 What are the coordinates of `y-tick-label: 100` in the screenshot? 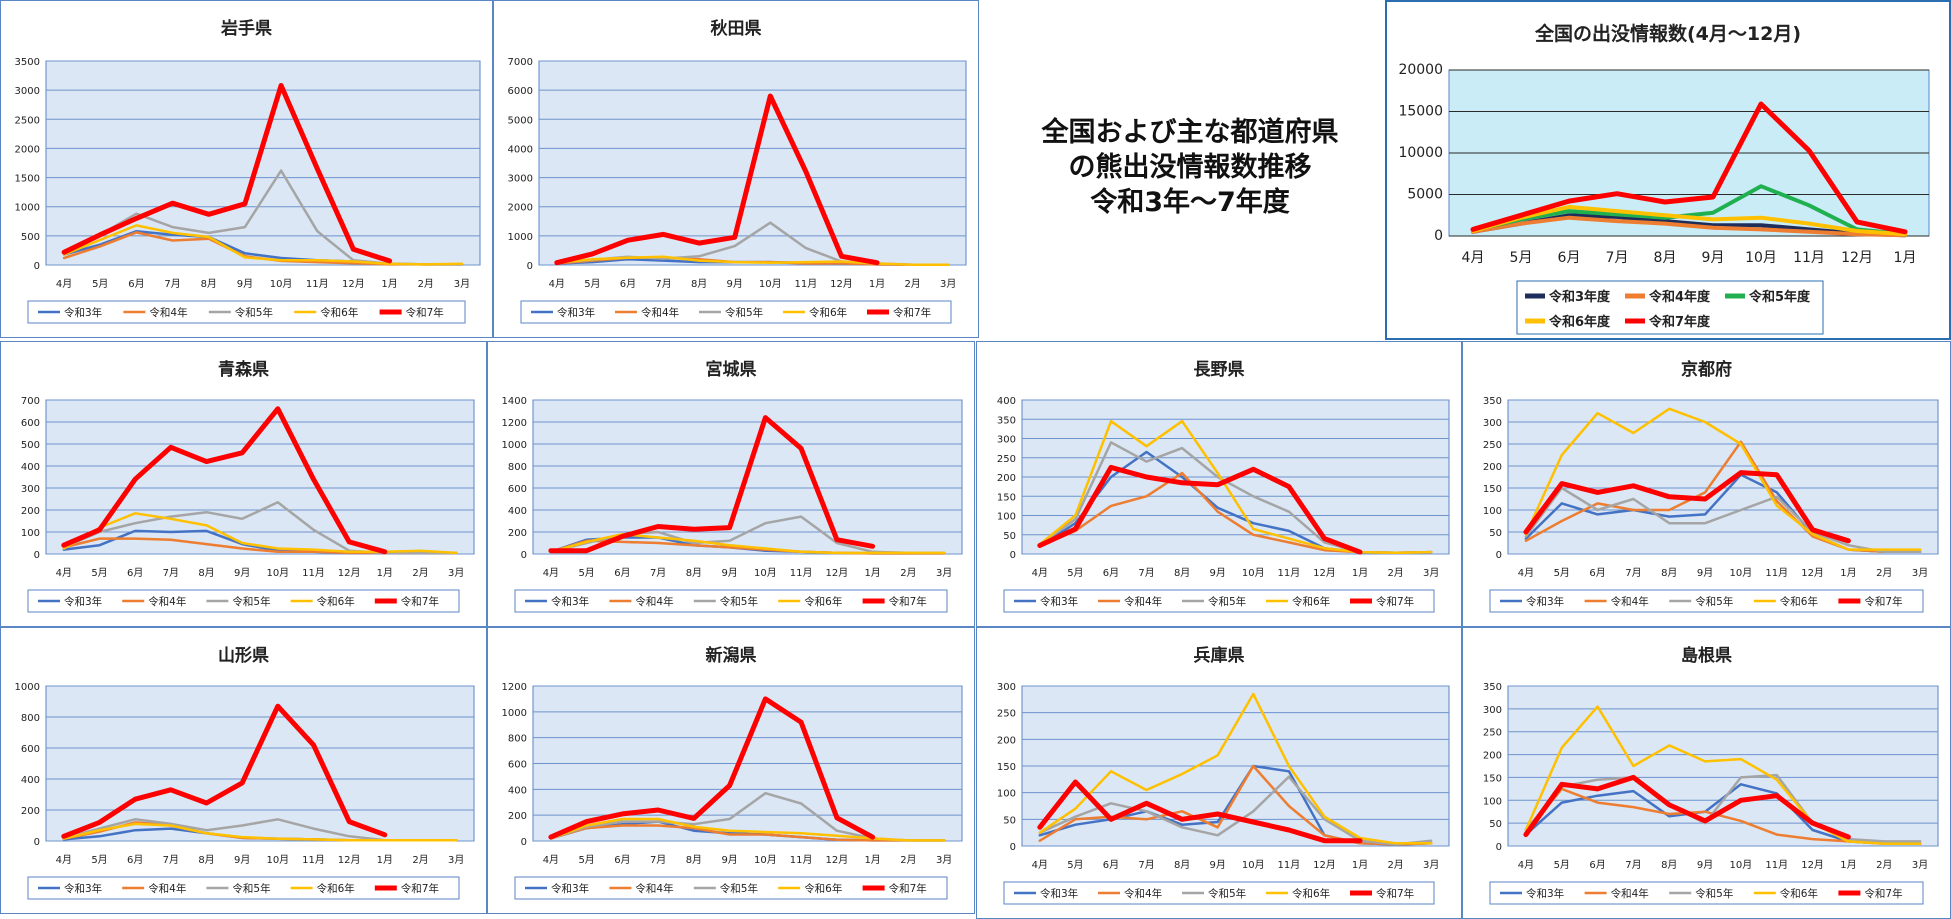 It's located at (1492, 801).